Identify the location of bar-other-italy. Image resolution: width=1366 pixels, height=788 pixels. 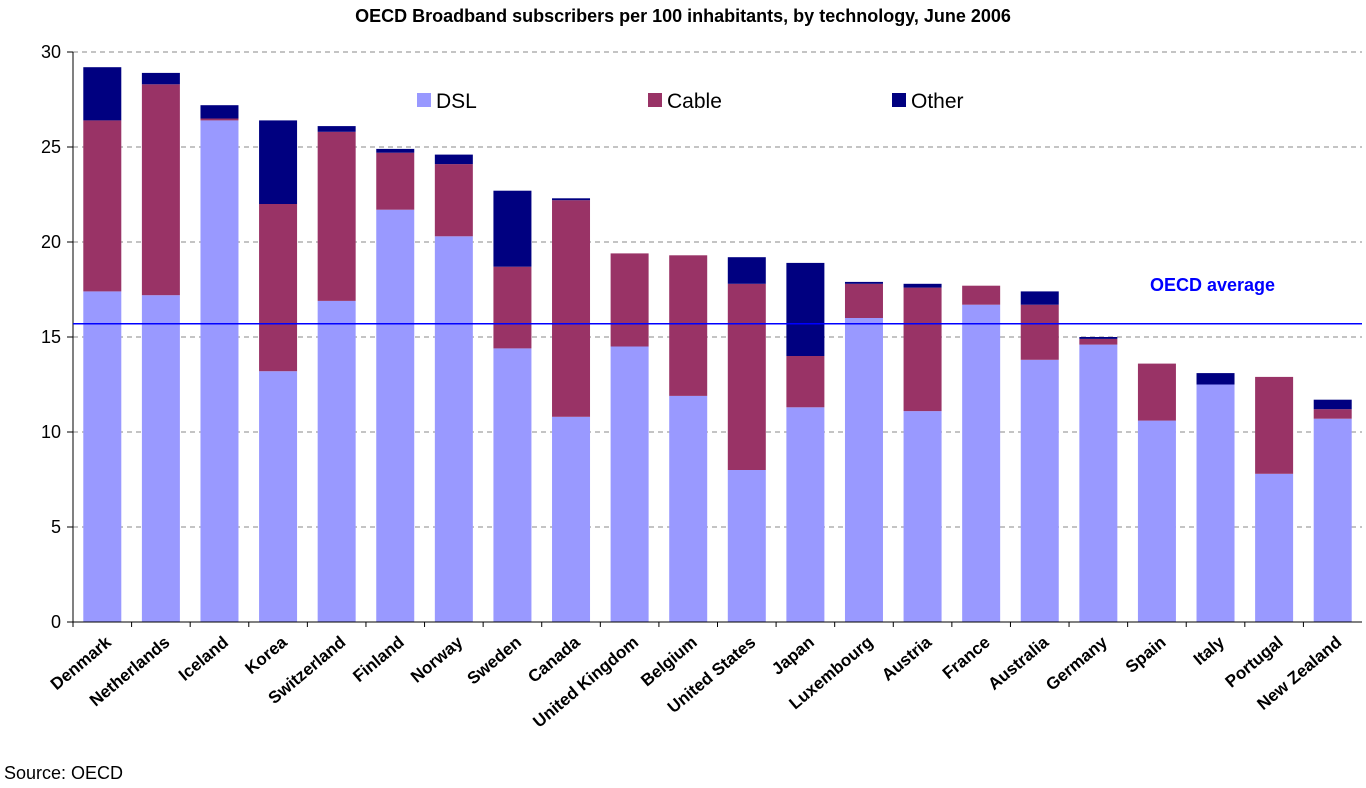
(1215, 379).